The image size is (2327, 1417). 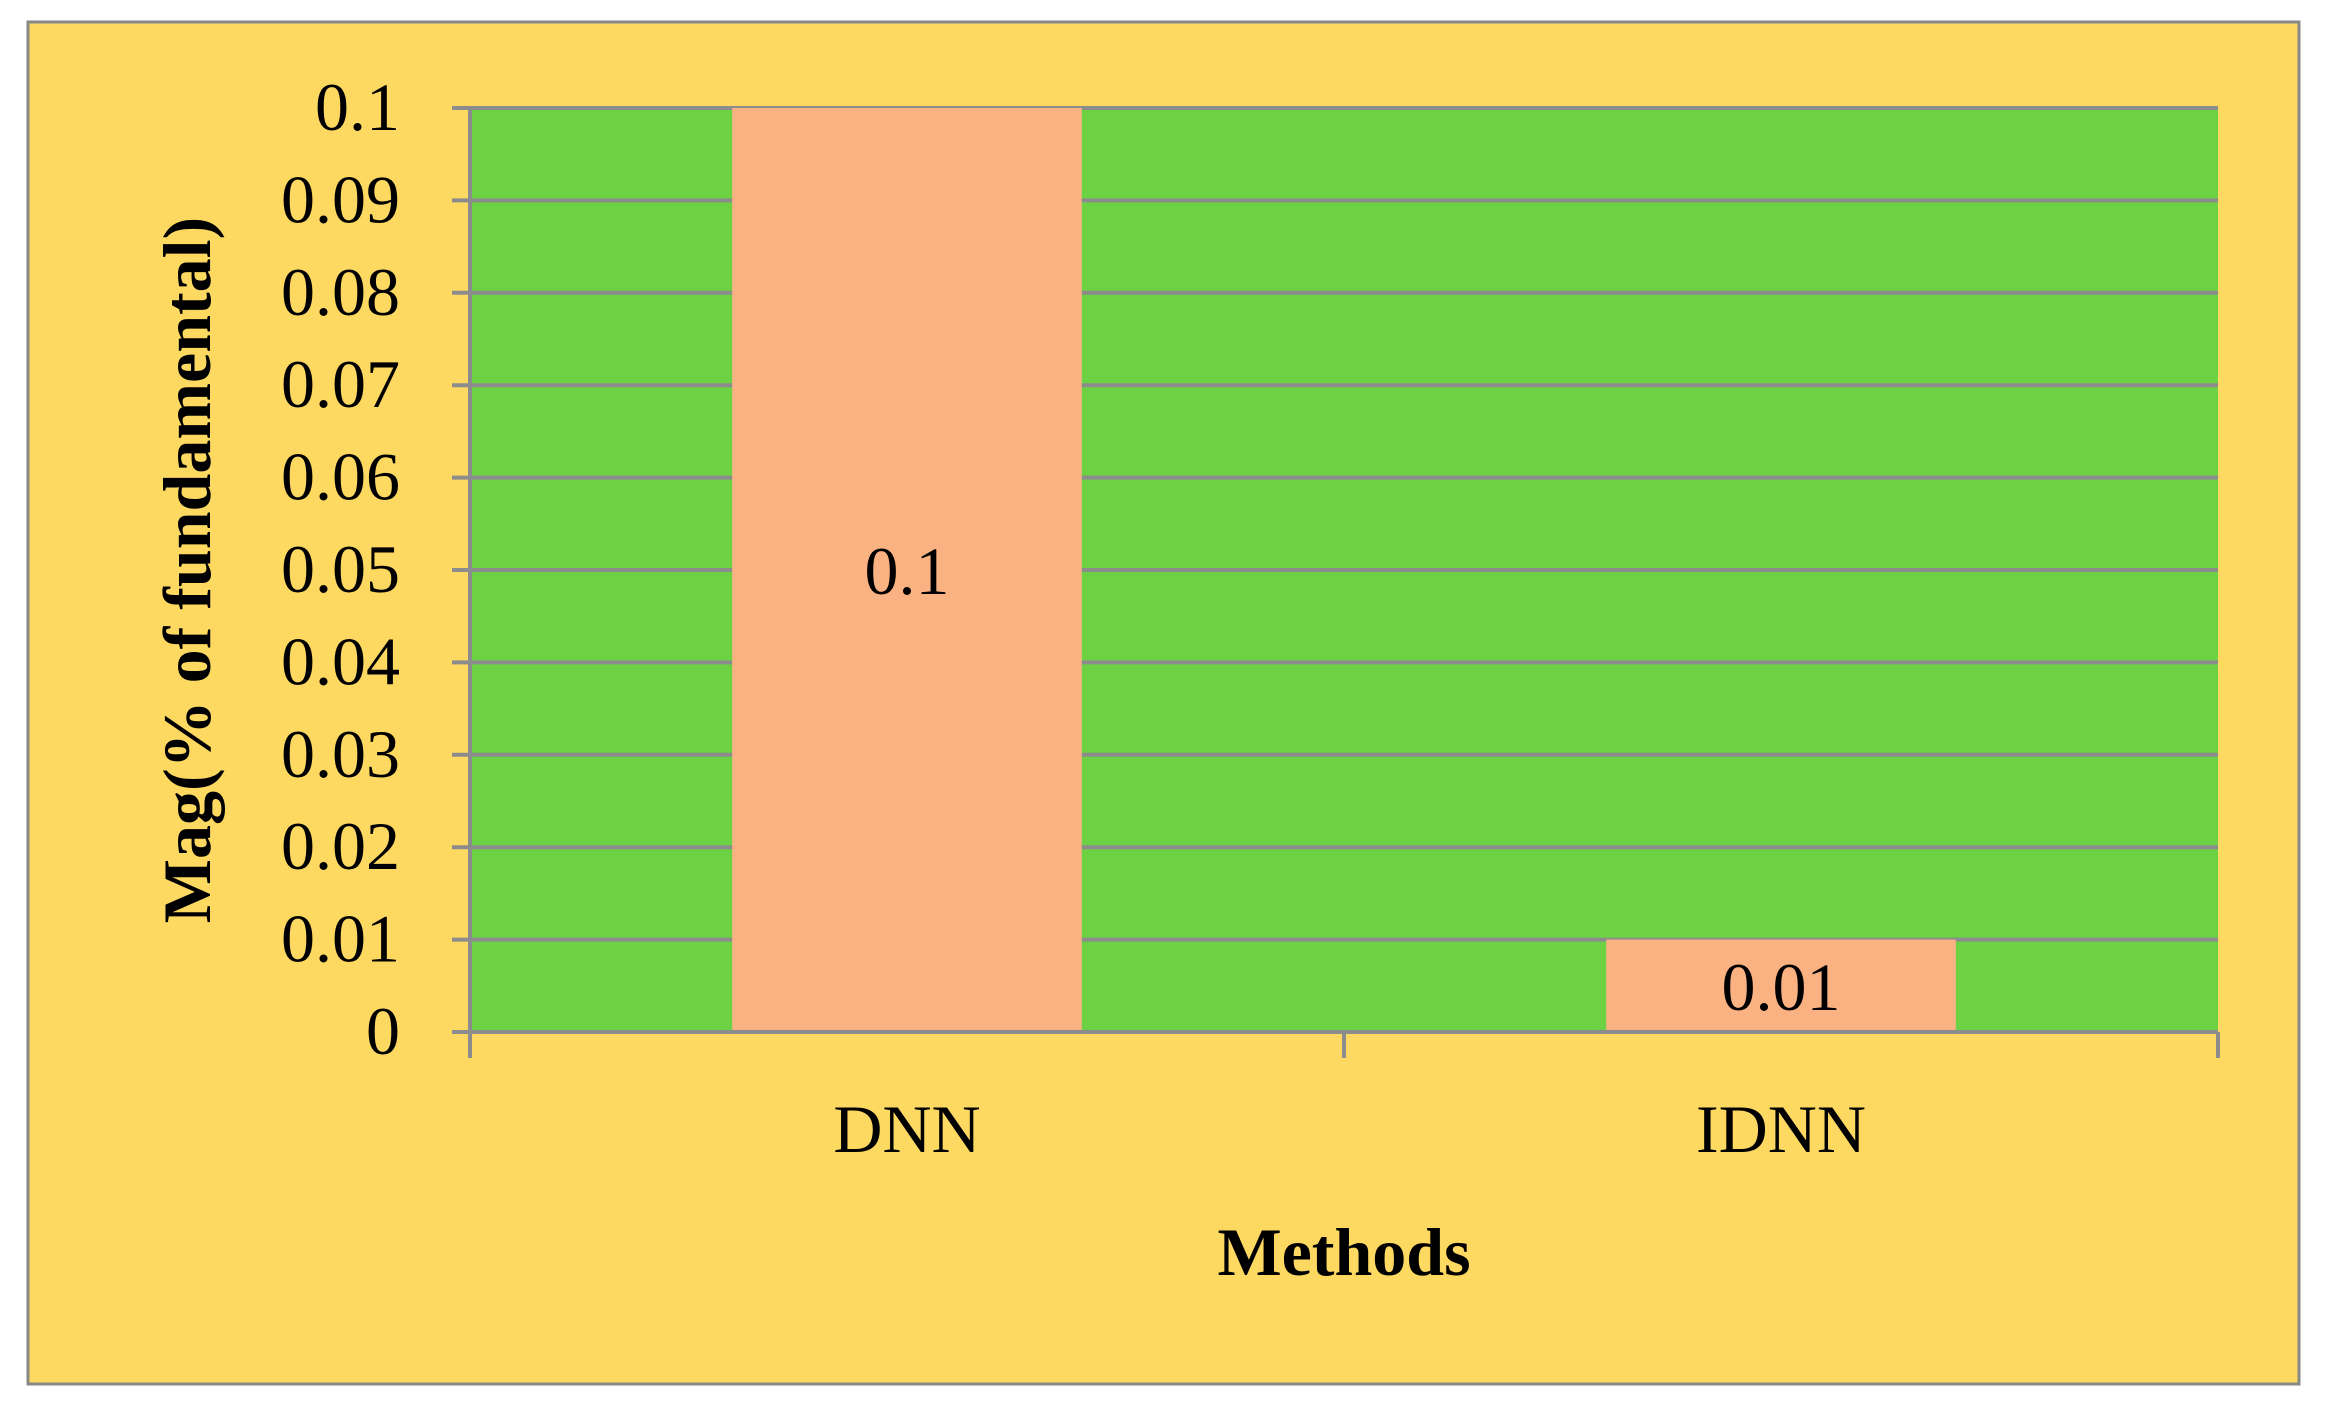 What do you see at coordinates (340, 661) in the screenshot?
I see `y-tick-label: 0.04` at bounding box center [340, 661].